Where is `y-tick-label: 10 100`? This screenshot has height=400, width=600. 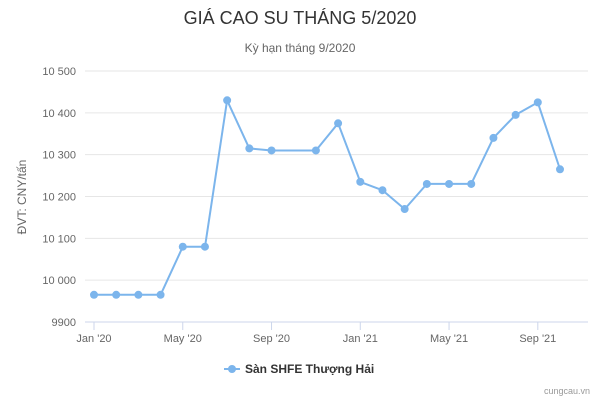
y-tick-label: 10 100 is located at coordinates (59, 239).